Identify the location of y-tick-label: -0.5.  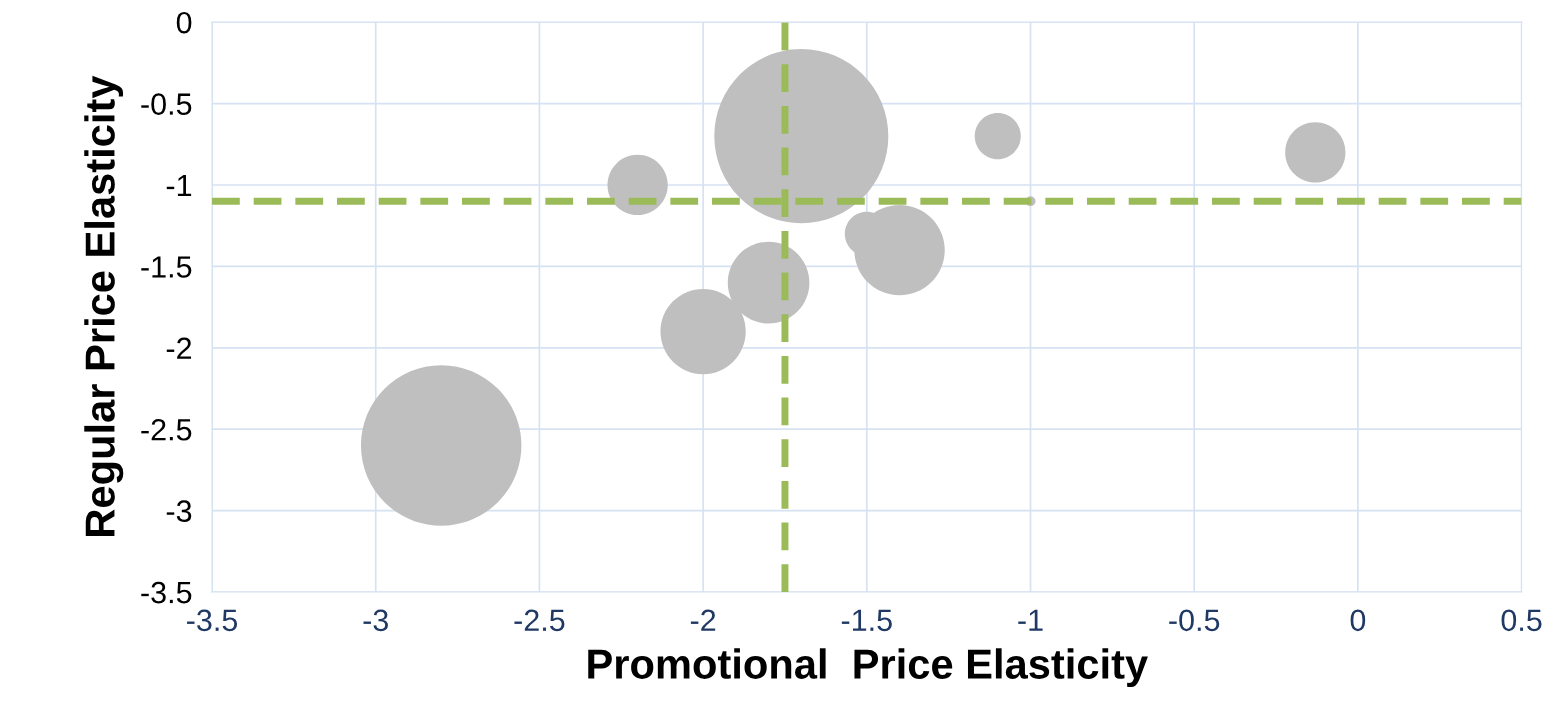
(166, 104).